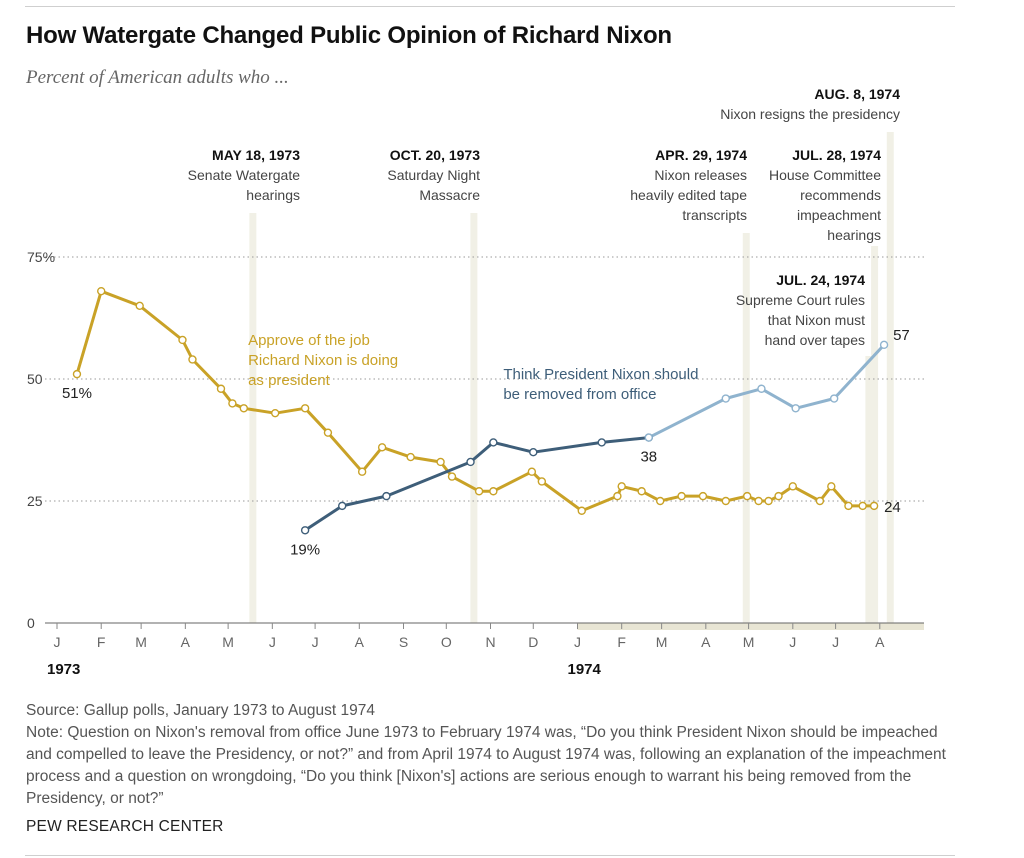 The height and width of the screenshot is (858, 1024). Describe the element at coordinates (244, 175) in the screenshot. I see `event-desc-1-line-1: Senate Watergate` at that location.